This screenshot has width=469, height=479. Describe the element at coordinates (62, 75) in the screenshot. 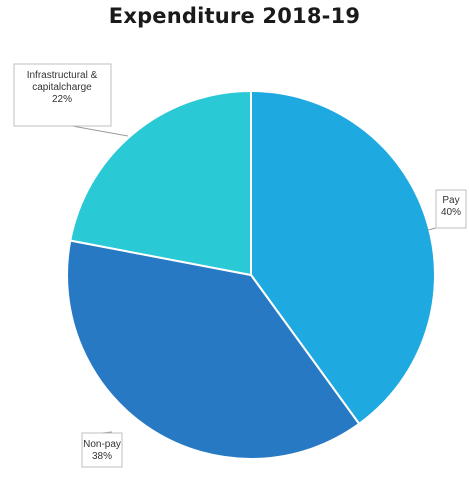

I see `slice-name-label: Infrastructural &` at that location.